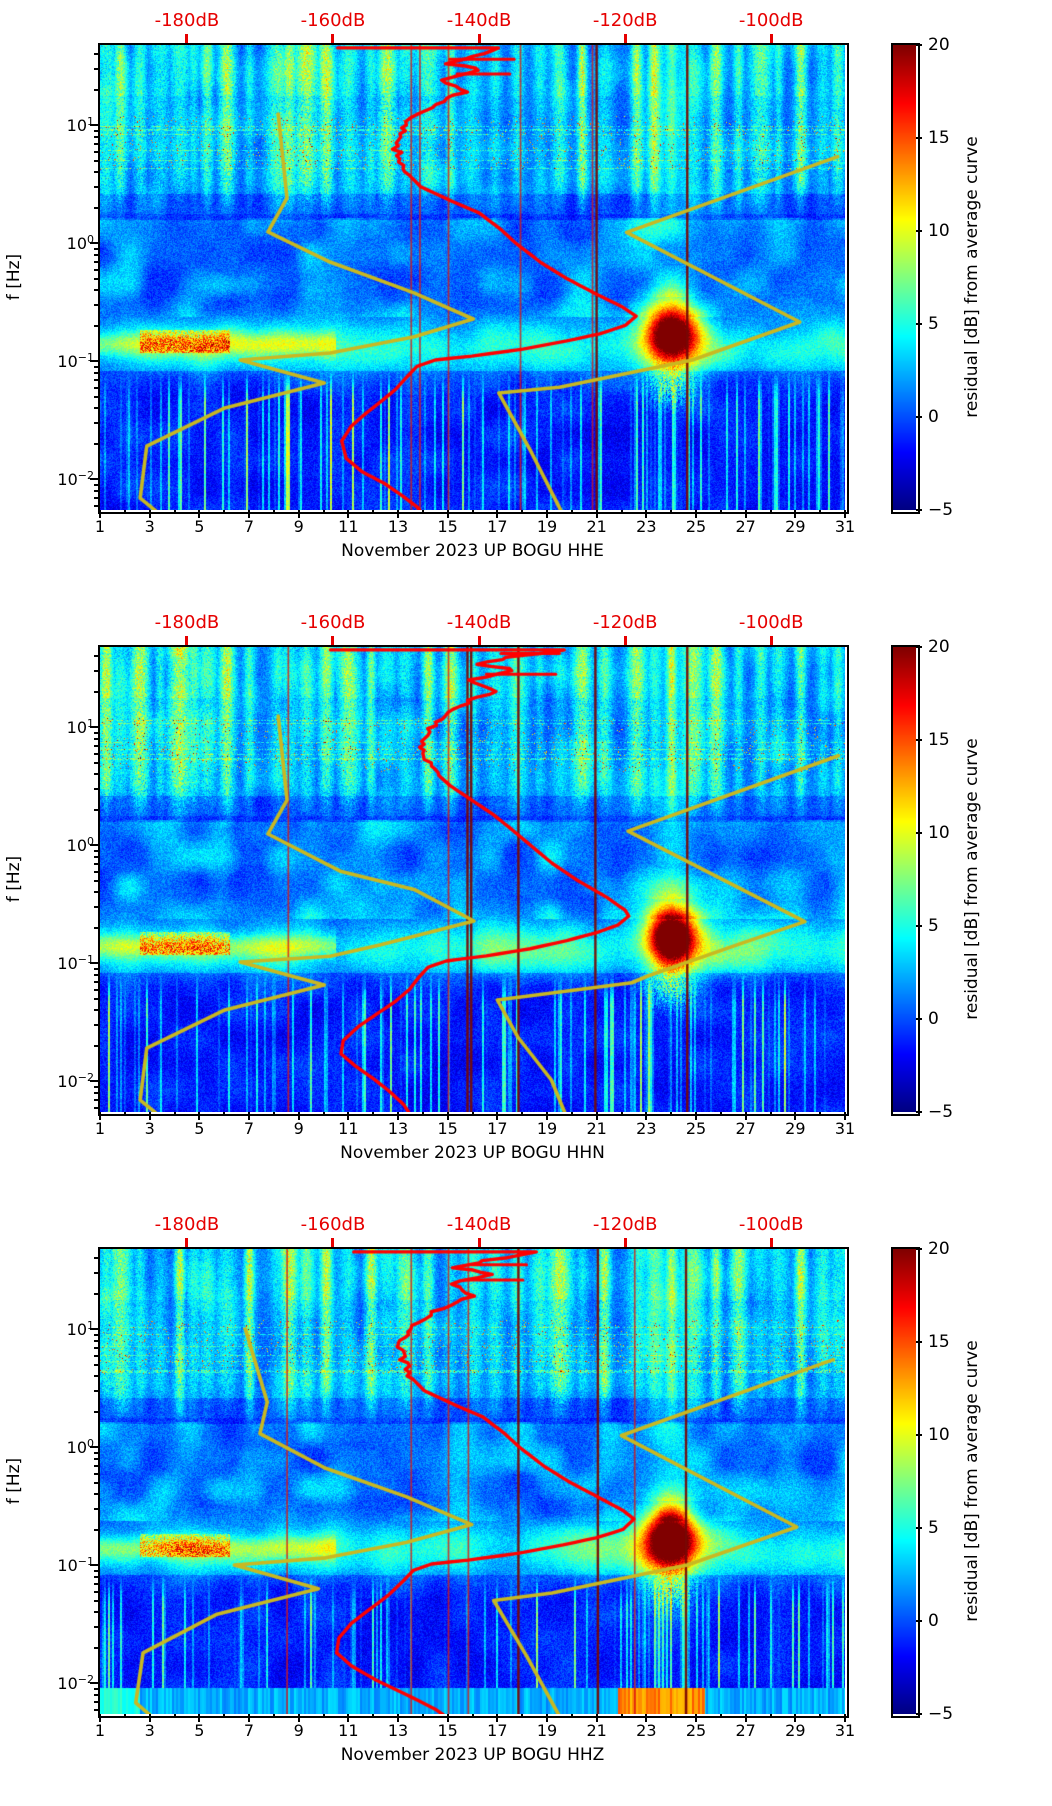 The height and width of the screenshot is (1806, 1052). What do you see at coordinates (905, 1482) in the screenshot?
I see `colorbar-border` at bounding box center [905, 1482].